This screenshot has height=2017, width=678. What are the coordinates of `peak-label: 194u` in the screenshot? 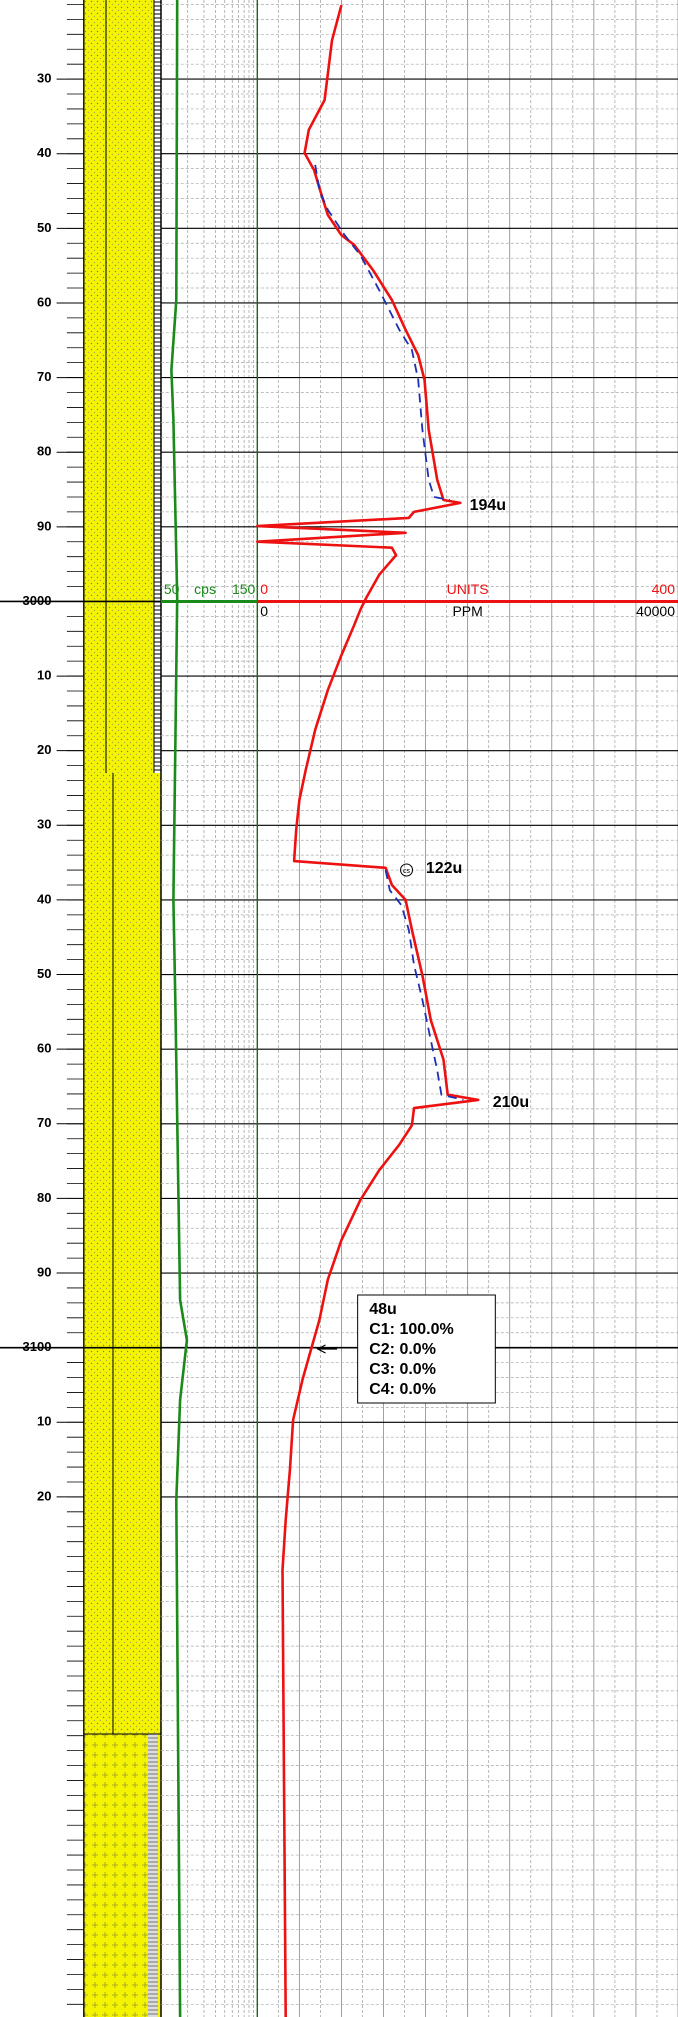 It's located at (488, 505).